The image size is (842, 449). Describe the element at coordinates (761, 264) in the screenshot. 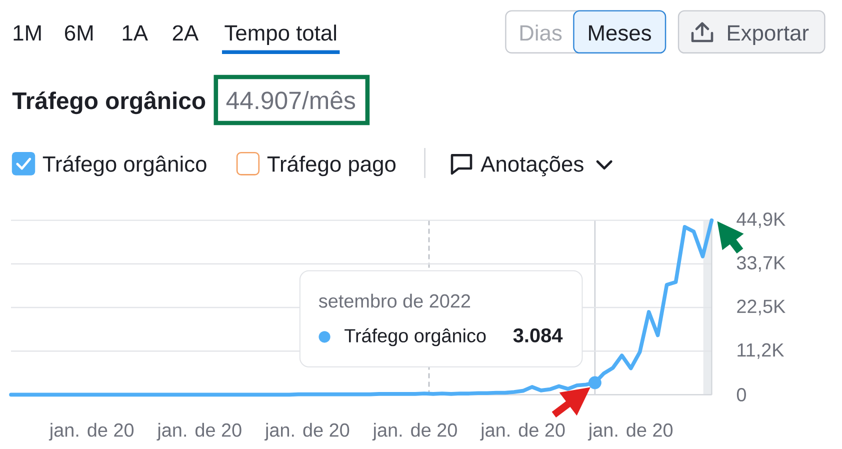

I see `y-tick-label: 33,7K` at that location.